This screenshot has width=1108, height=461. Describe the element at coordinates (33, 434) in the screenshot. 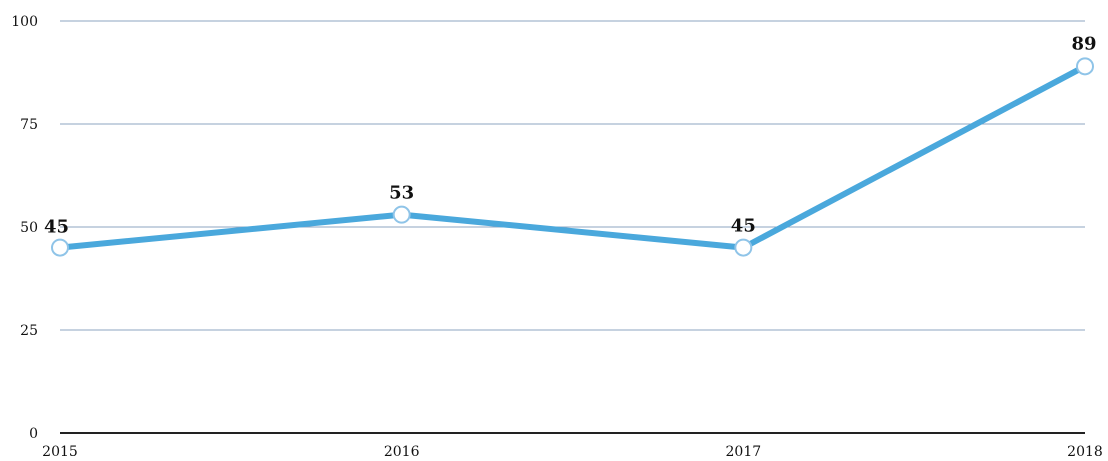

I see `y-tick-label: 0` at that location.